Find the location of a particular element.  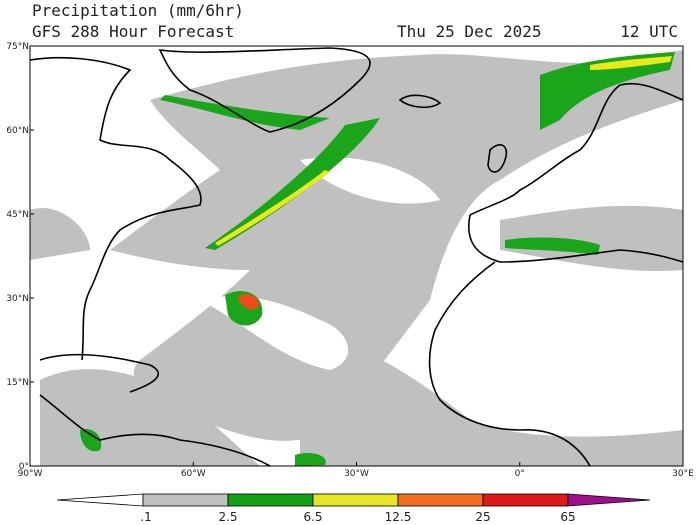

lat-label: 45°N is located at coordinates (17, 215).